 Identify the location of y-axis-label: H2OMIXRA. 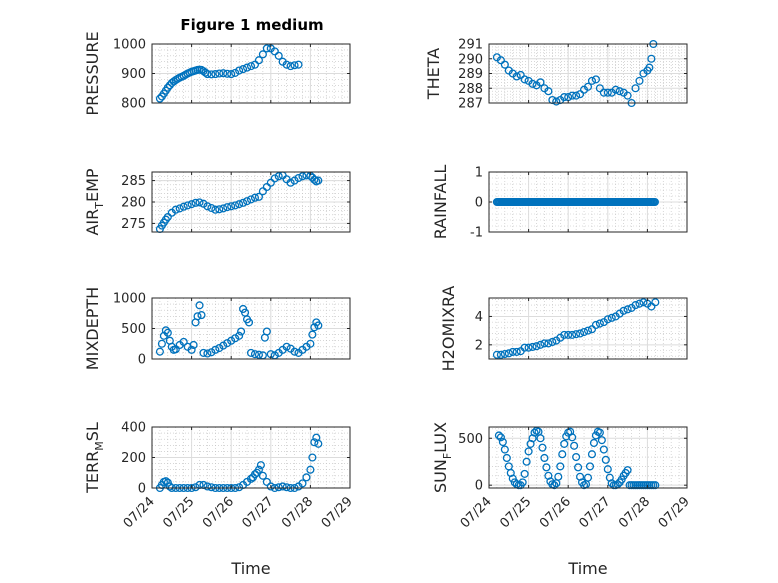
(448, 329).